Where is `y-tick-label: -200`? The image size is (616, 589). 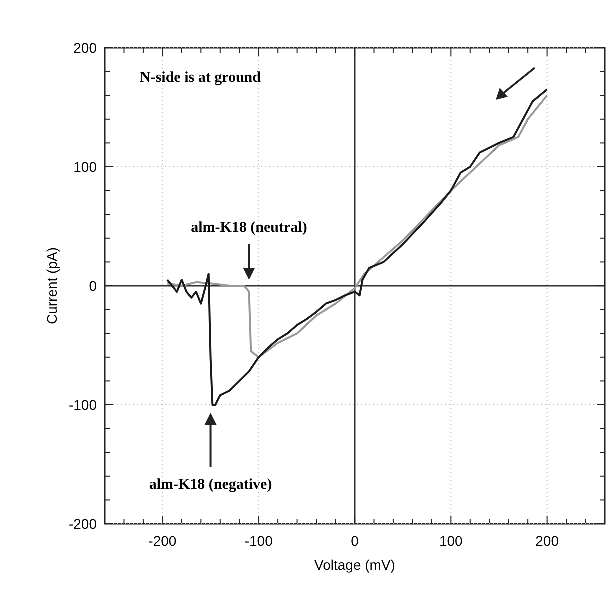
y-tick-label: -200 is located at coordinates (83, 524).